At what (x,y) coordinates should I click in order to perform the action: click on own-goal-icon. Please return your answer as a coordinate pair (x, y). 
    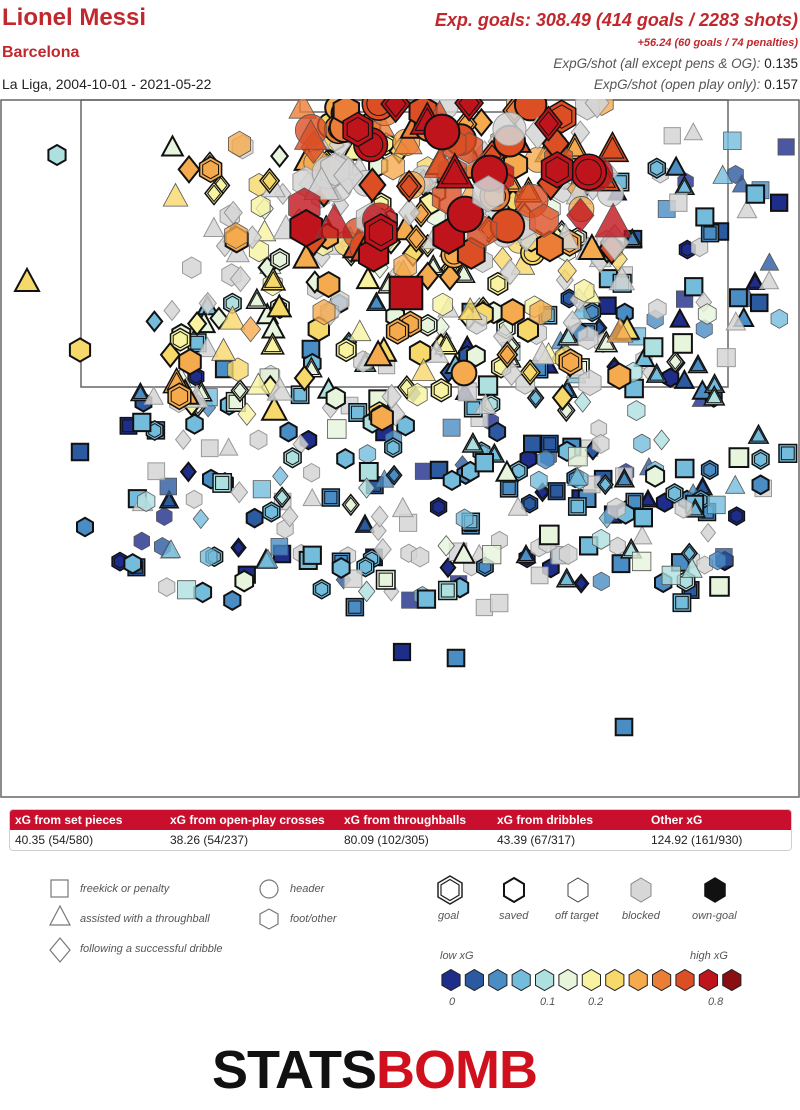
    Looking at the image, I should click on (715, 890).